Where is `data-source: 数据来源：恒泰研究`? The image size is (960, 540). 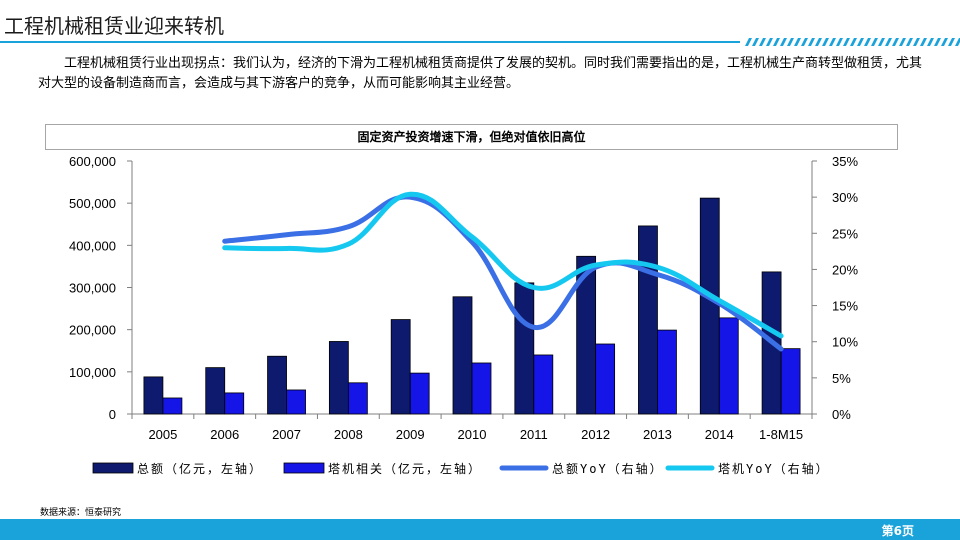 data-source: 数据来源：恒泰研究 is located at coordinates (81, 513).